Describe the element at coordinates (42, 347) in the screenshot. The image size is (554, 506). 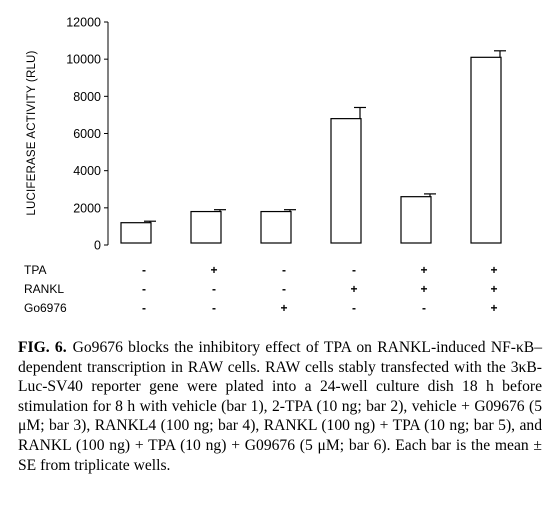
I see `caption-label: FIG. 6.` at that location.